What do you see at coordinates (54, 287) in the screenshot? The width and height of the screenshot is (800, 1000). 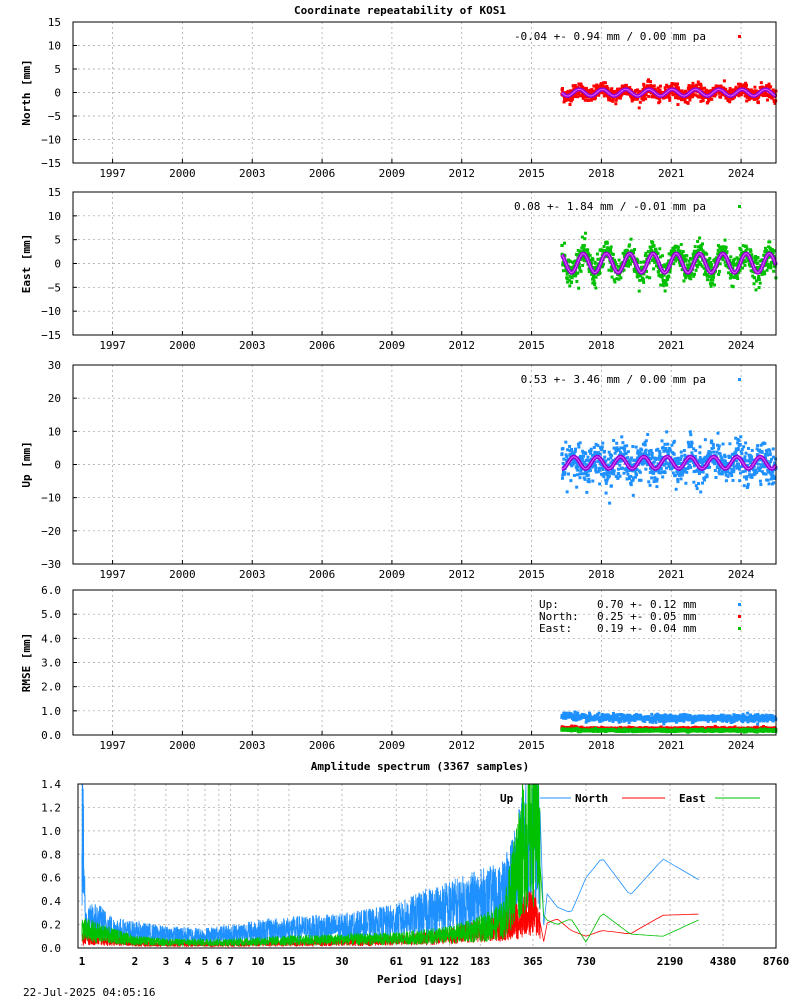 I see `y-tick-label: −5` at bounding box center [54, 287].